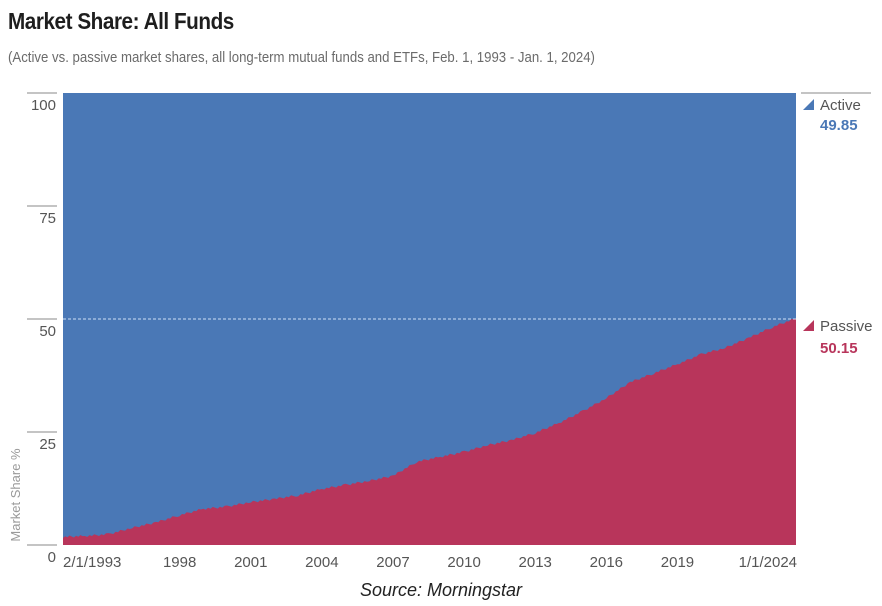  Describe the element at coordinates (846, 326) in the screenshot. I see `passive-legend-label: Passive` at that location.